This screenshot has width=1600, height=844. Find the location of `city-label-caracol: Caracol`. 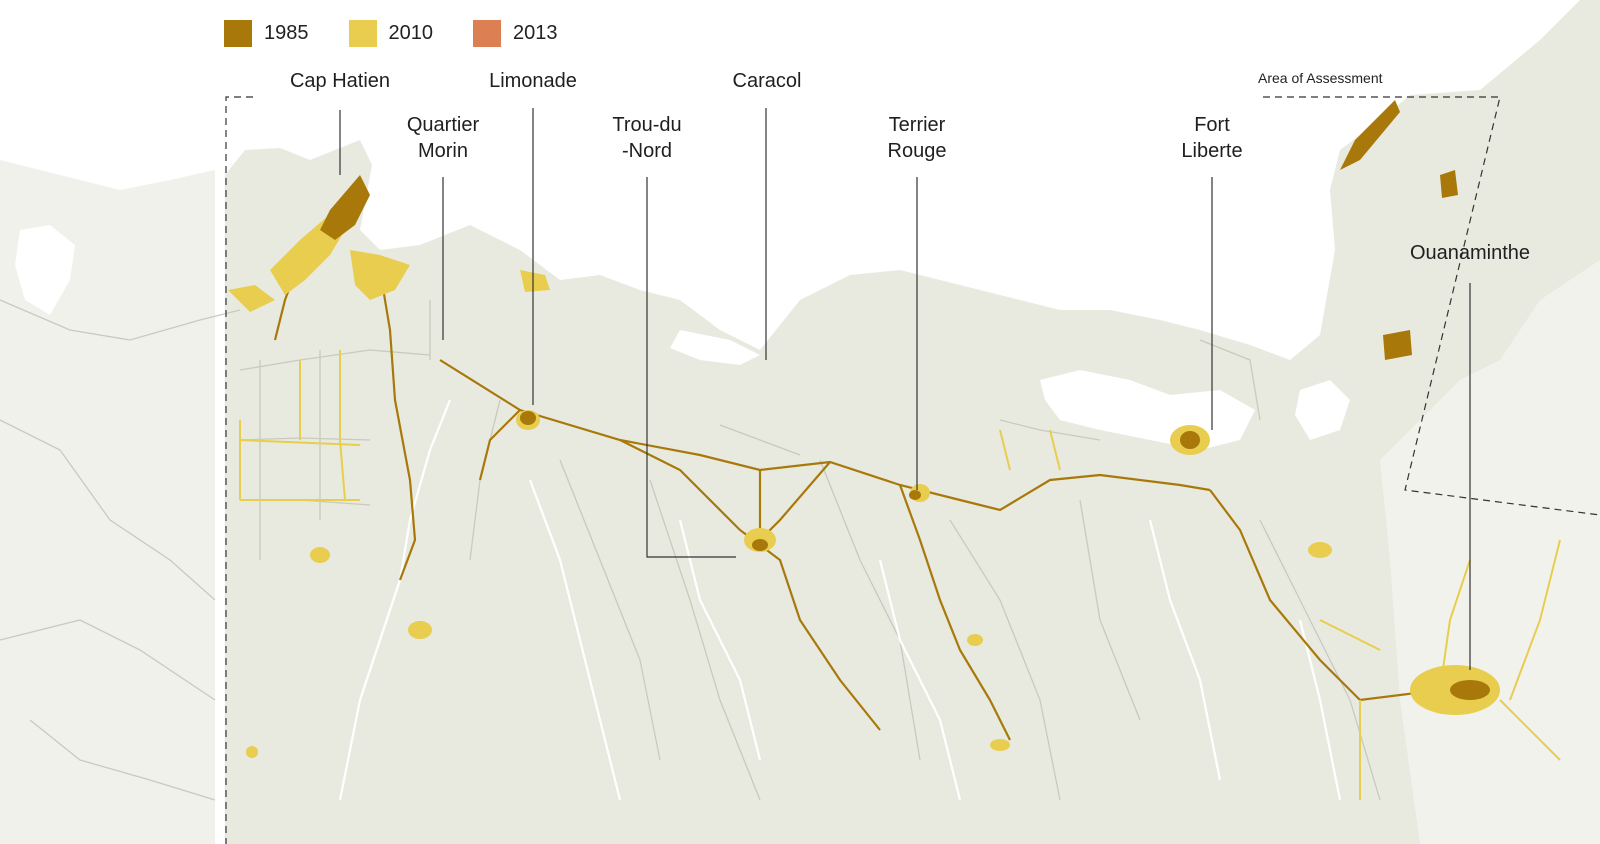

city-label-caracol: Caracol is located at coordinates (767, 81).